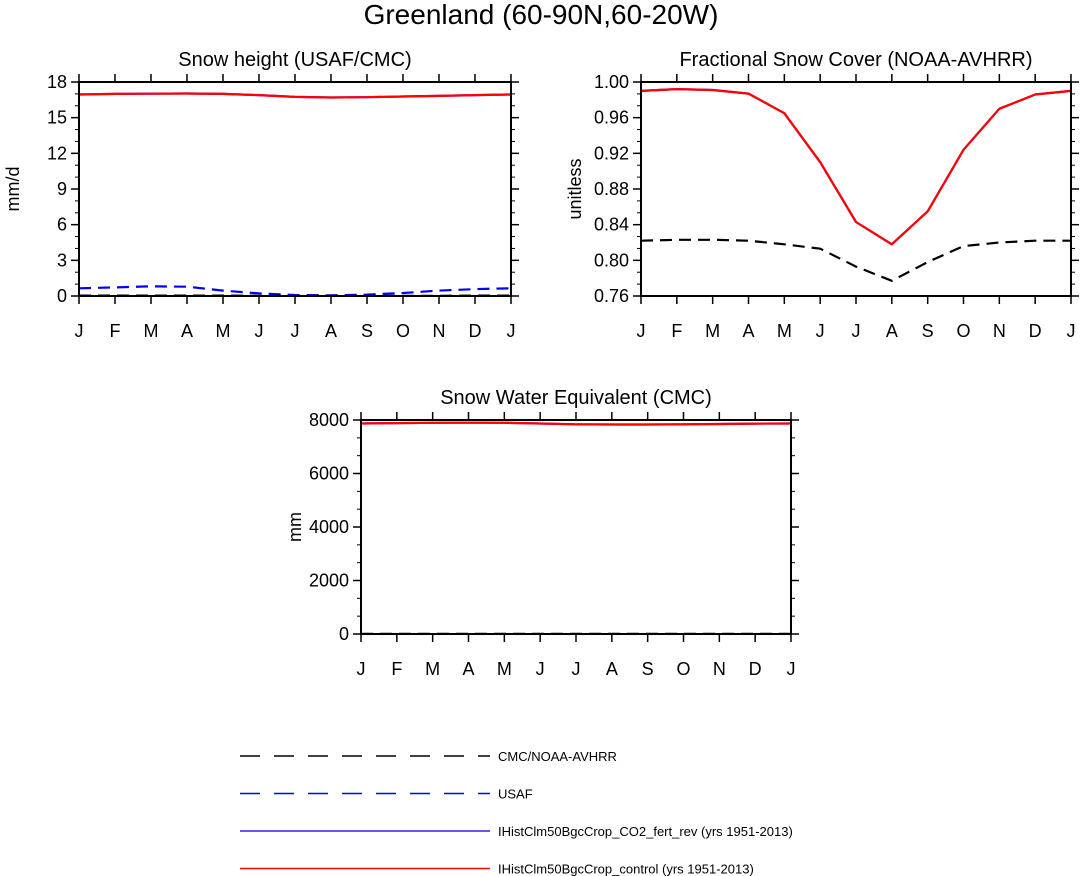  I want to click on y-tick-label: 15, so click(57, 118).